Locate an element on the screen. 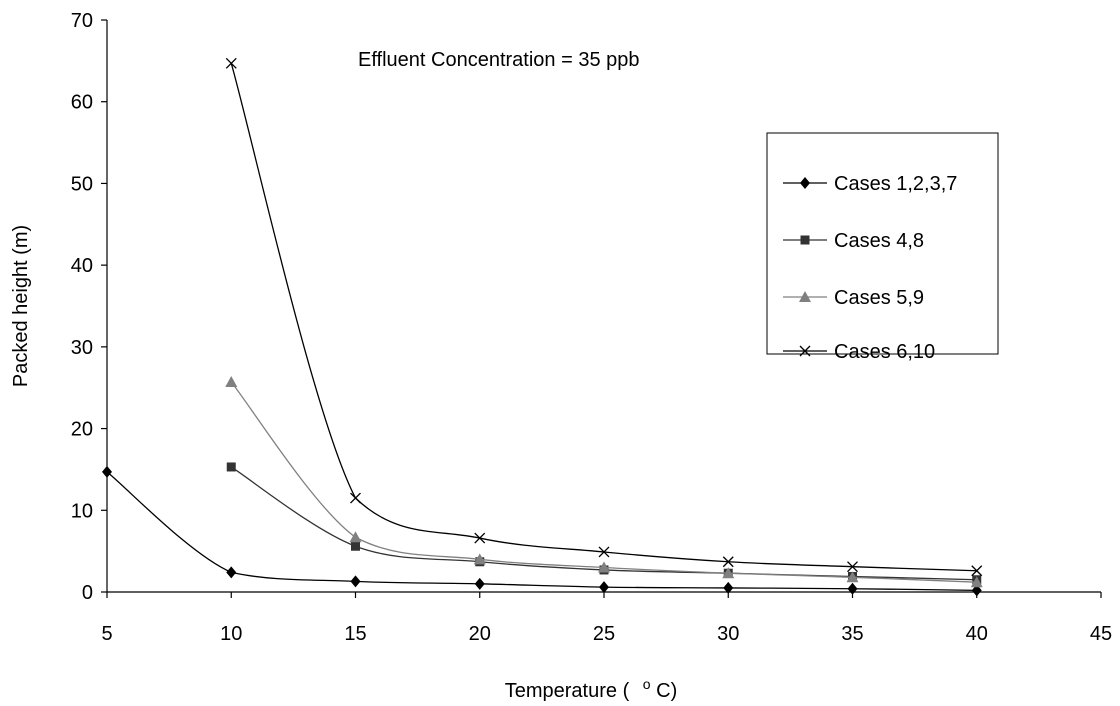 This screenshot has width=1120, height=706. x-axis-label-degree: o is located at coordinates (647, 684).